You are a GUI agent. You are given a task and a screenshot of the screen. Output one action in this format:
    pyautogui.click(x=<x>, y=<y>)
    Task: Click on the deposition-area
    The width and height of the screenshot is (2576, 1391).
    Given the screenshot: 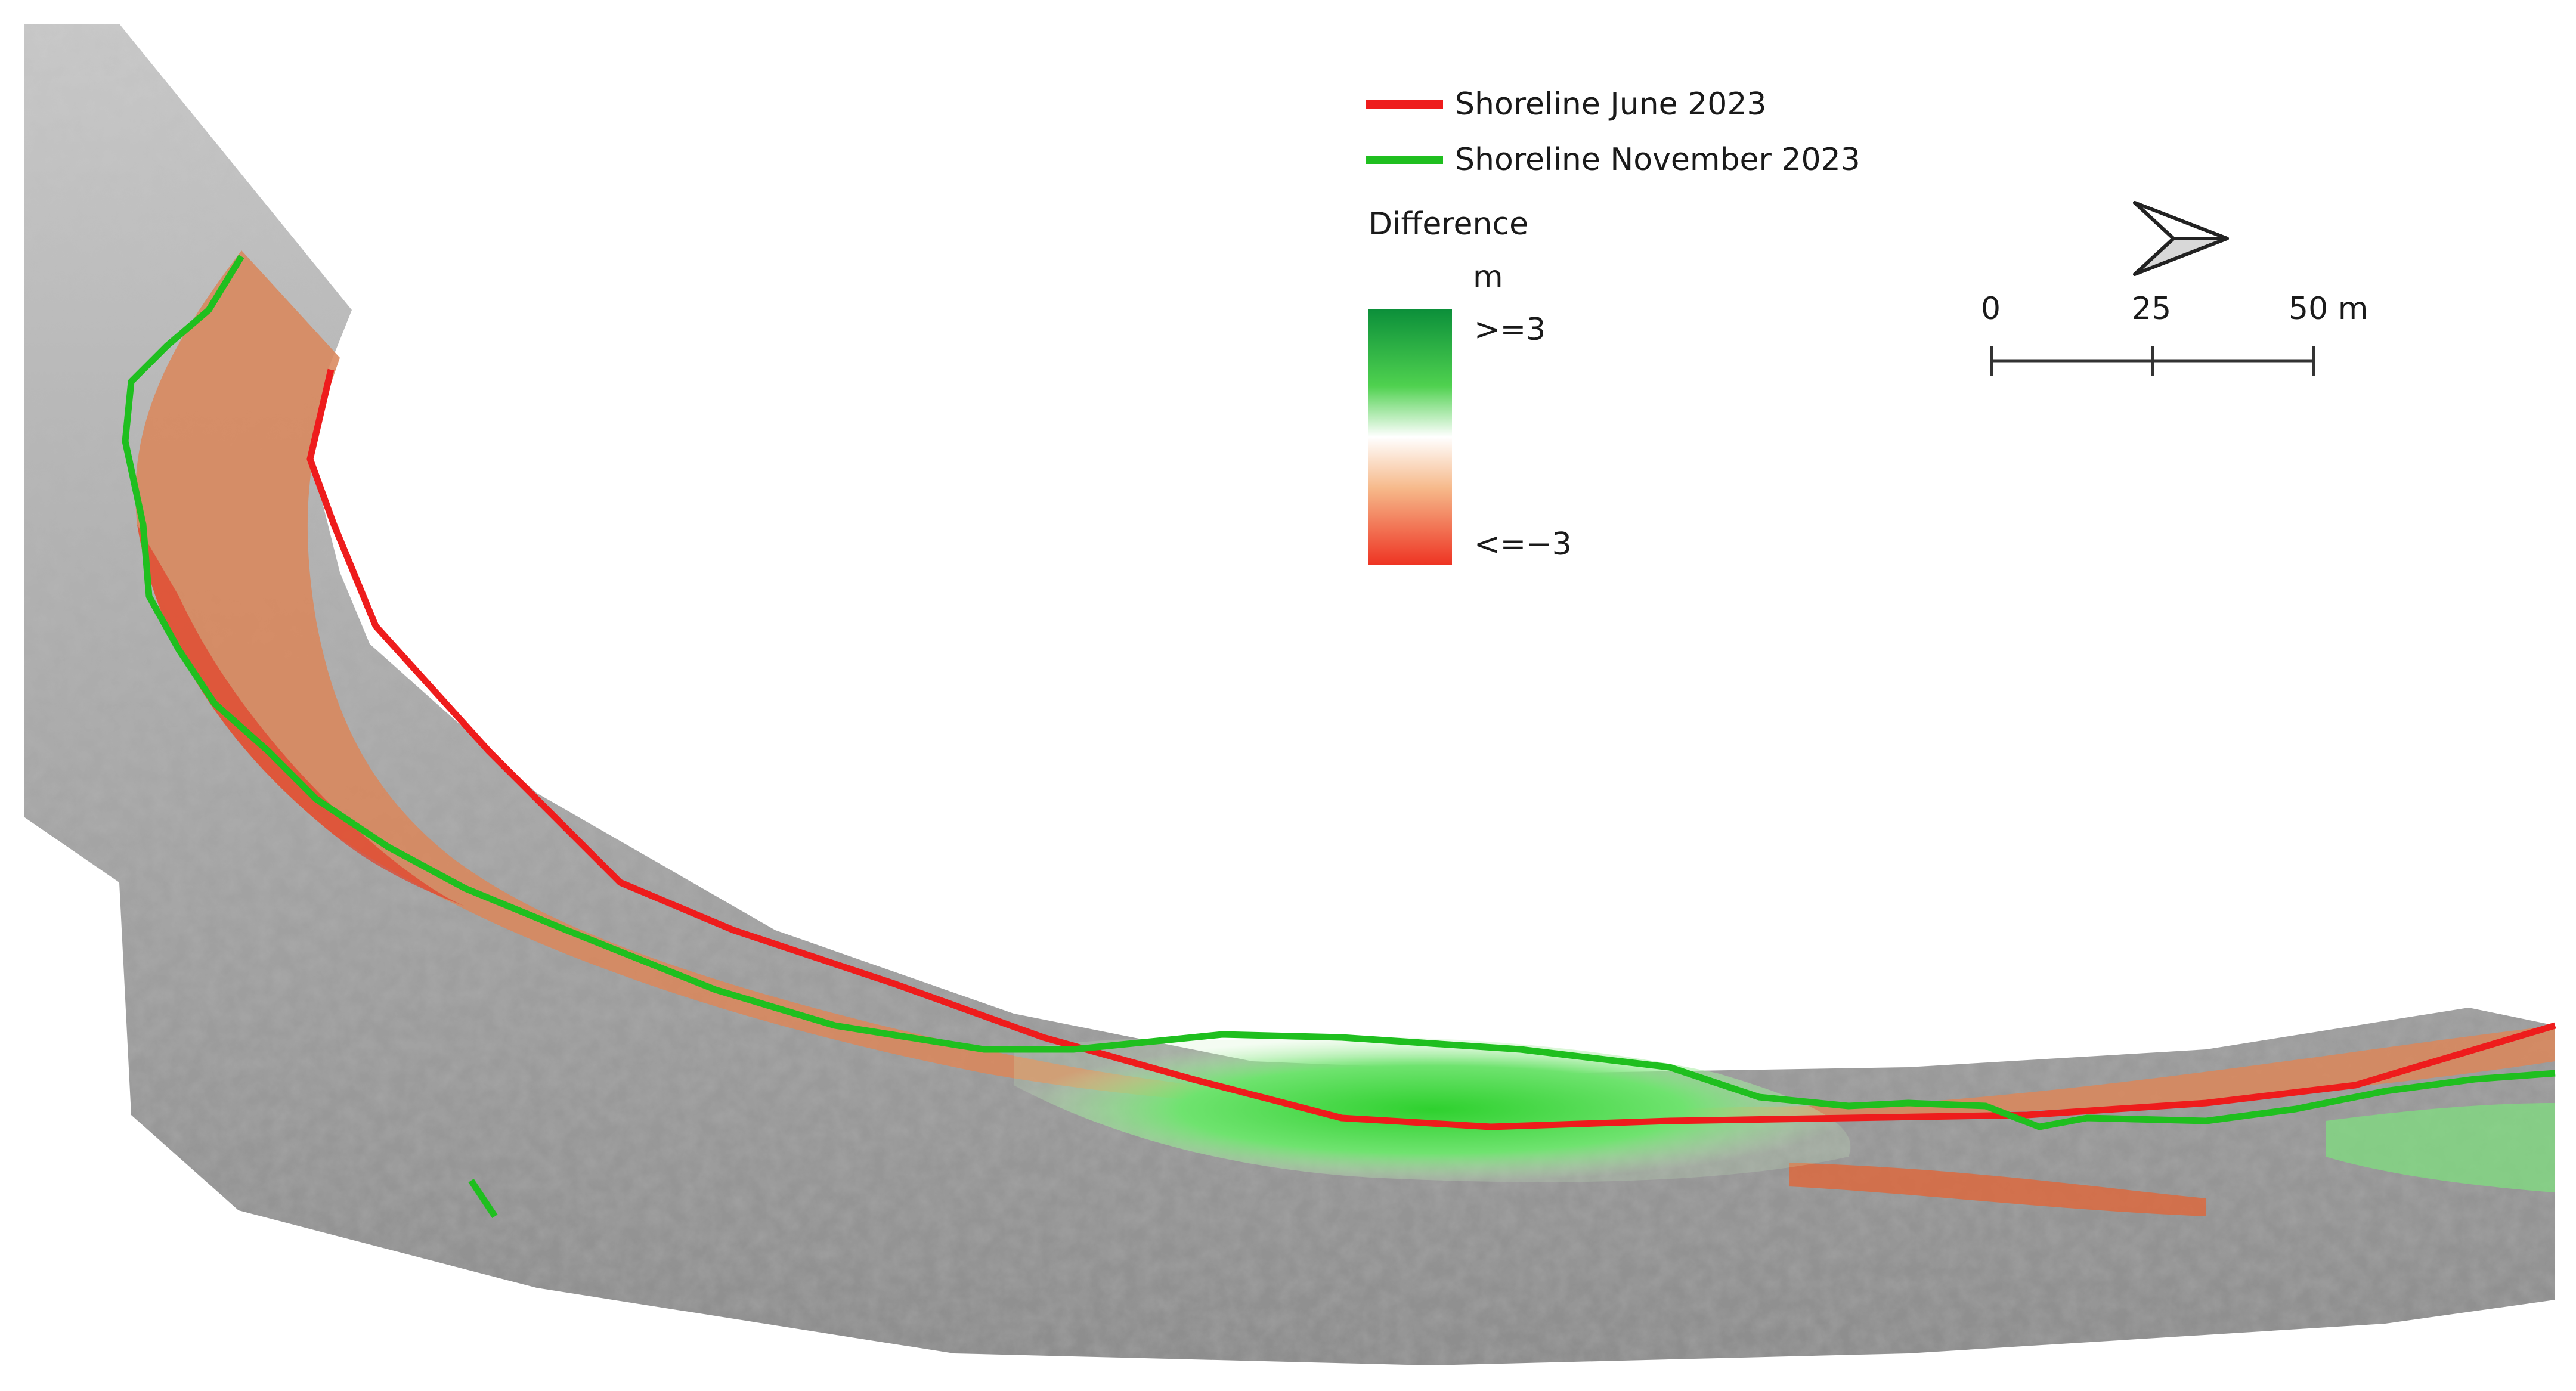 What is the action you would take?
    pyautogui.click(x=1785, y=1114)
    